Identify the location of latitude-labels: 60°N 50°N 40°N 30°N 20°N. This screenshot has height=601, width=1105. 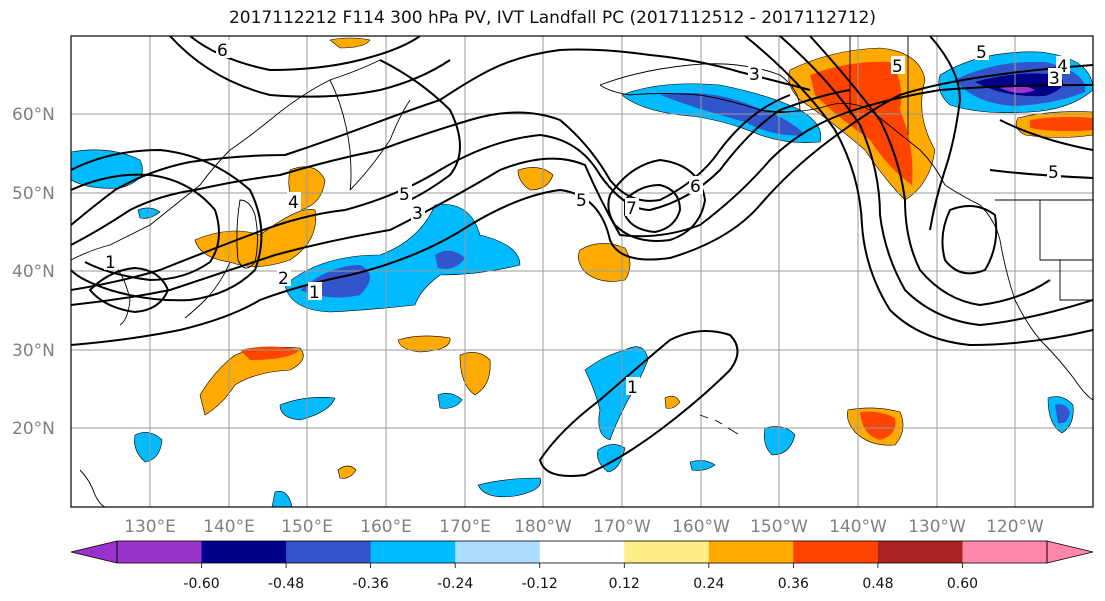
(33, 272).